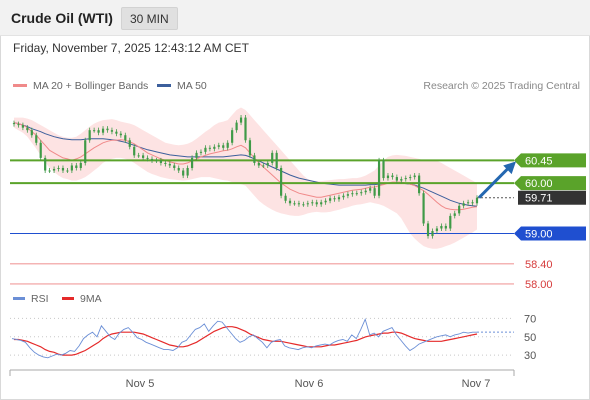 Image resolution: width=590 pixels, height=400 pixels. I want to click on pivot-tag, so click(550, 233).